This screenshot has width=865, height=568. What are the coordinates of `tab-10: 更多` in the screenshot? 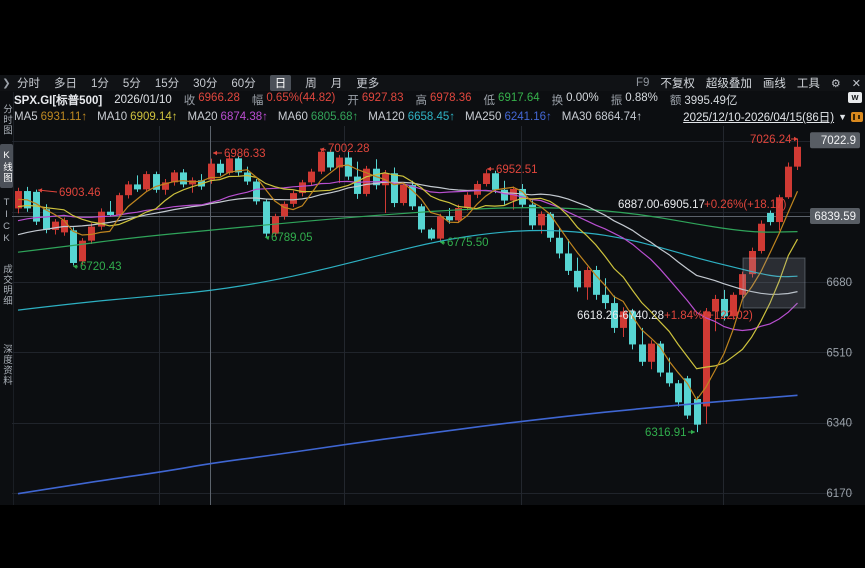 It's located at (368, 84).